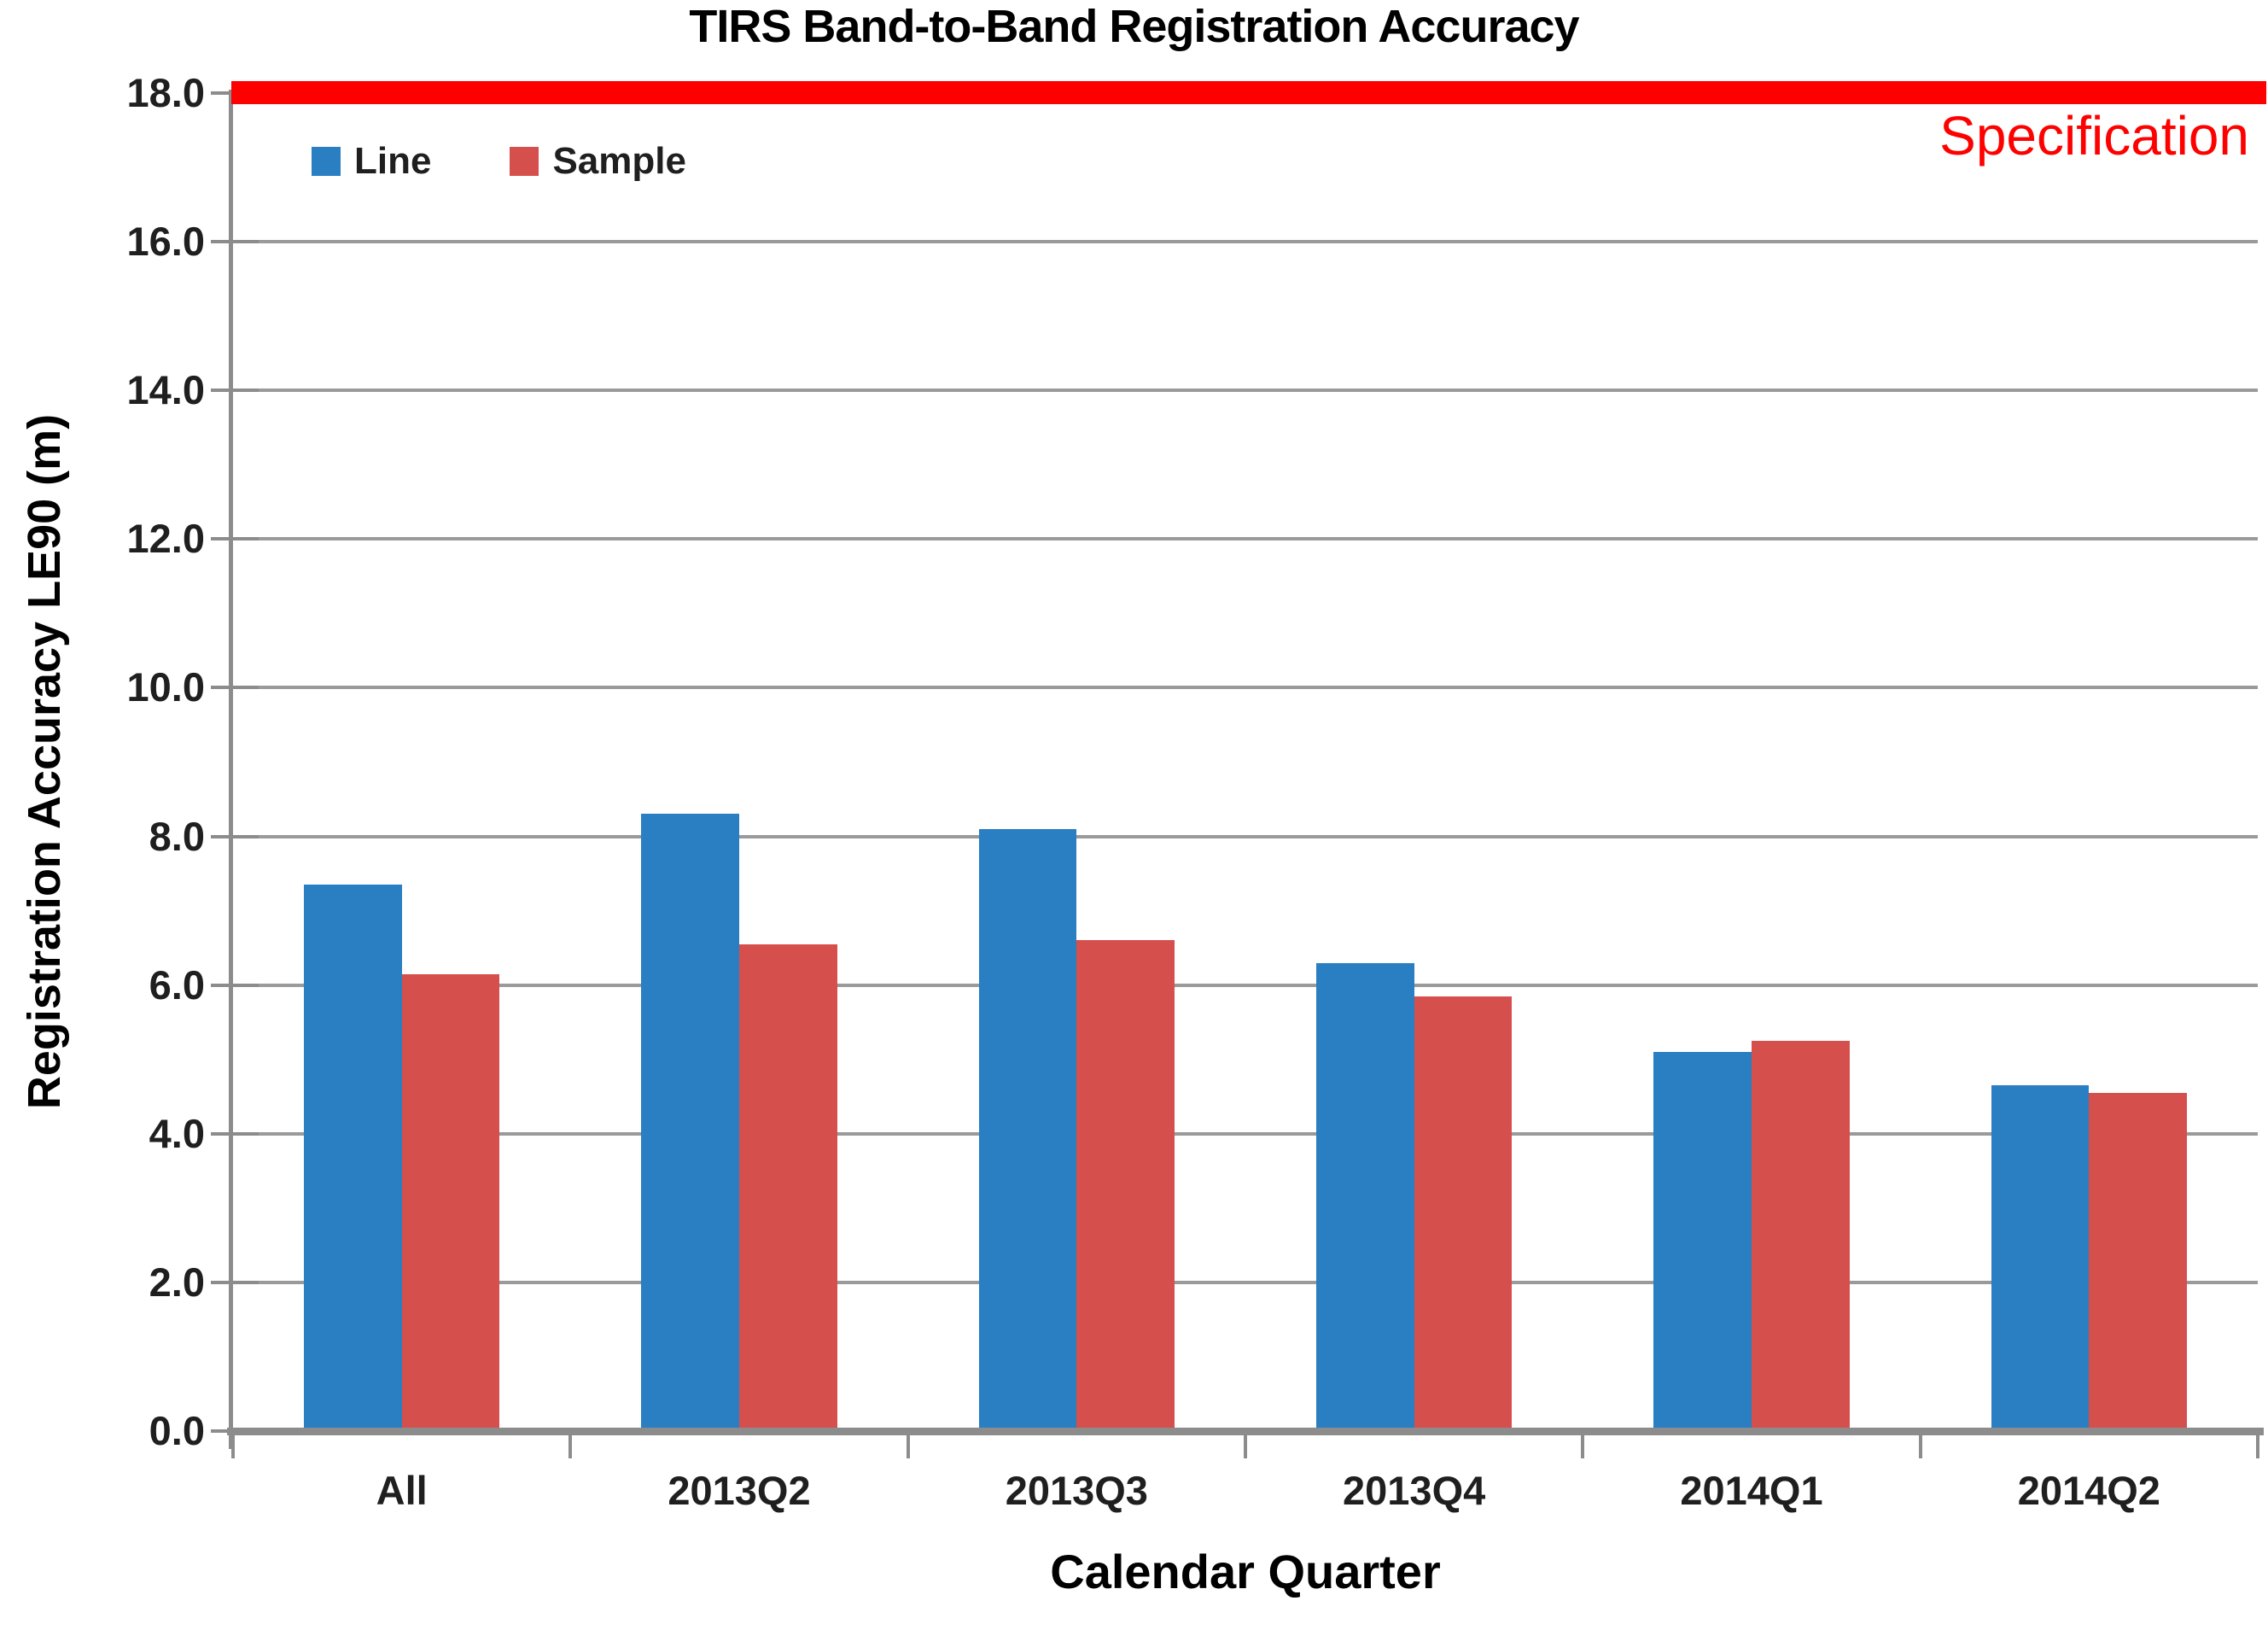  I want to click on bar-sample-2014Q1, so click(1801, 1235).